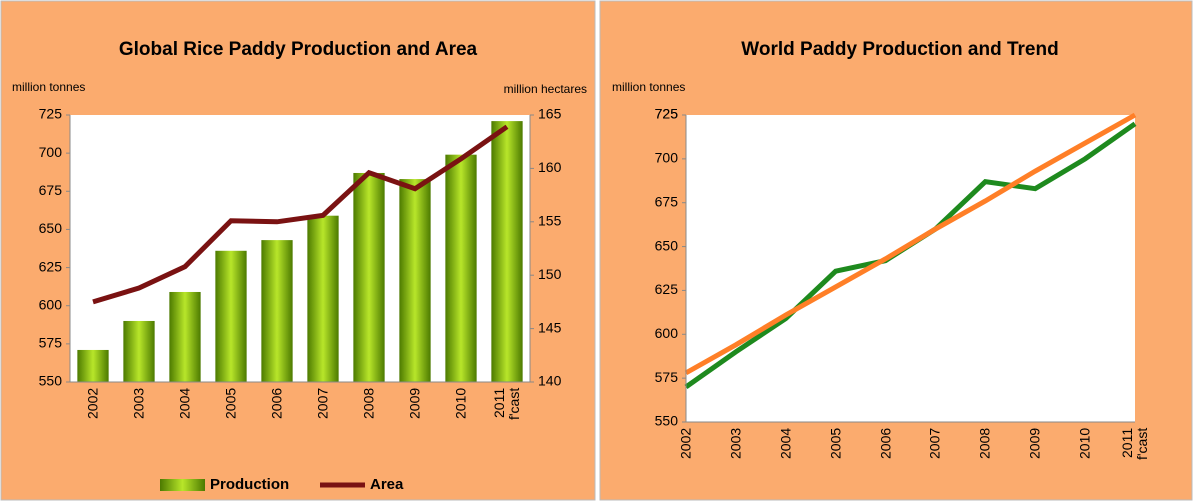 This screenshot has width=1194, height=502. What do you see at coordinates (550, 114) in the screenshot?
I see `y2-tick-label: 165` at bounding box center [550, 114].